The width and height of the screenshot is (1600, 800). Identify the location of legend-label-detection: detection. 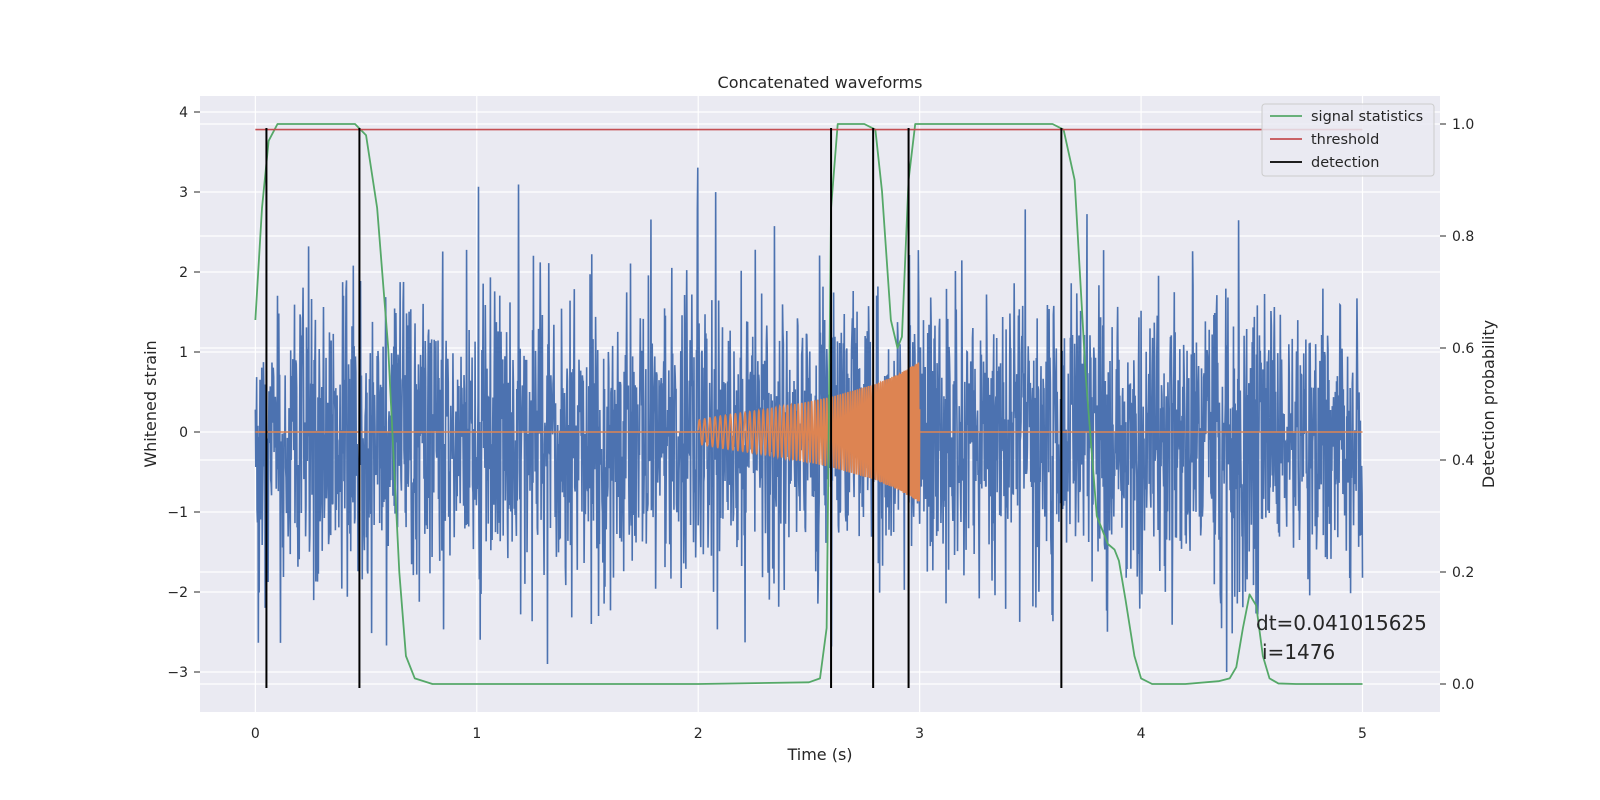
(1345, 163).